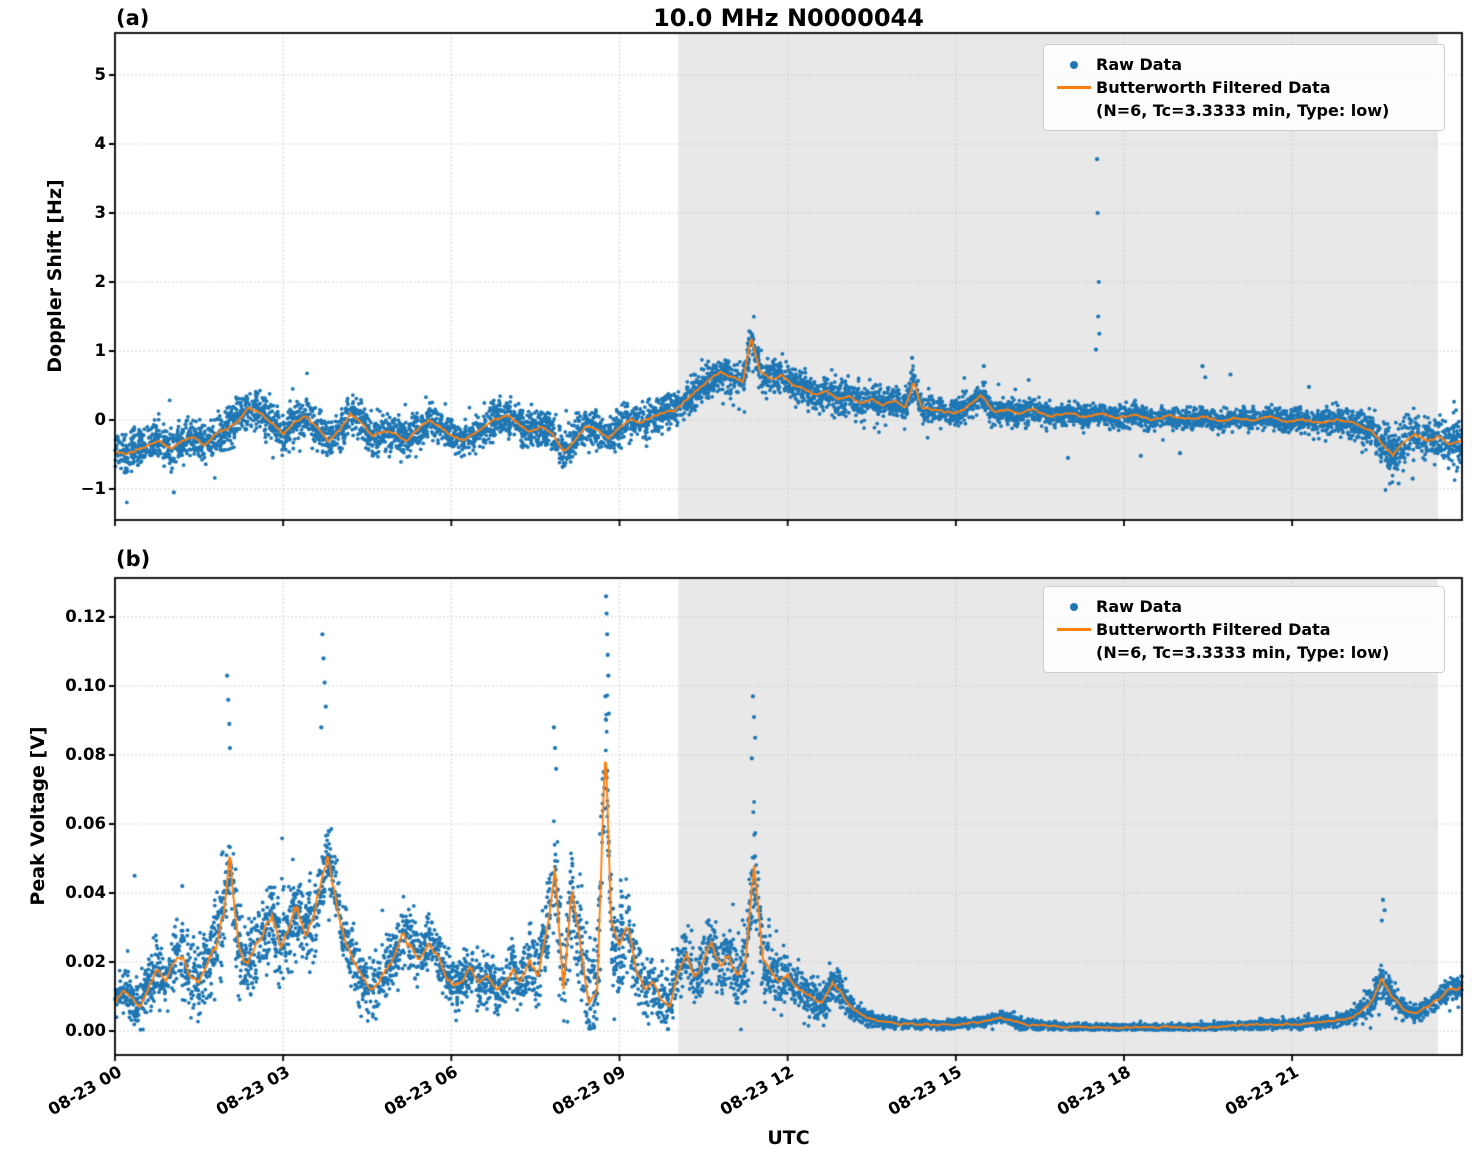  What do you see at coordinates (85, 962) in the screenshot?
I see `y-tick-label: 0.02` at bounding box center [85, 962].